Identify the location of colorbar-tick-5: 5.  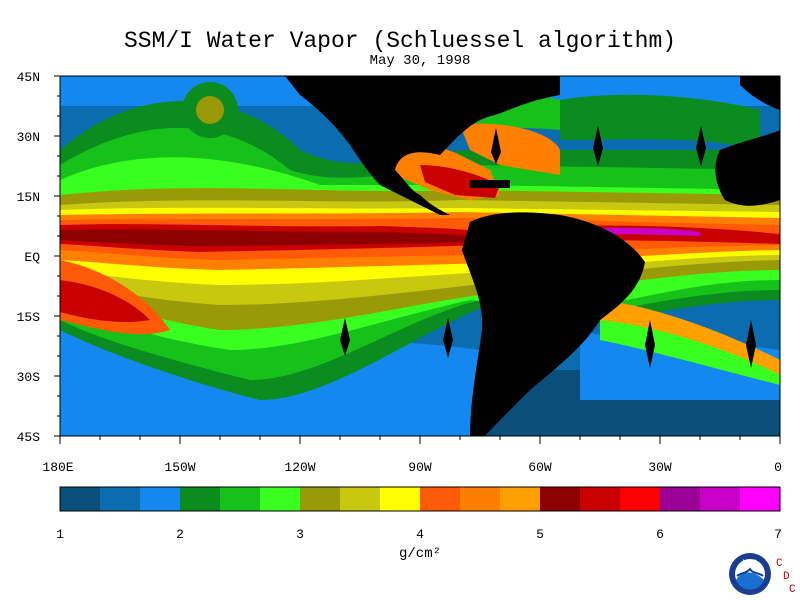
(540, 534).